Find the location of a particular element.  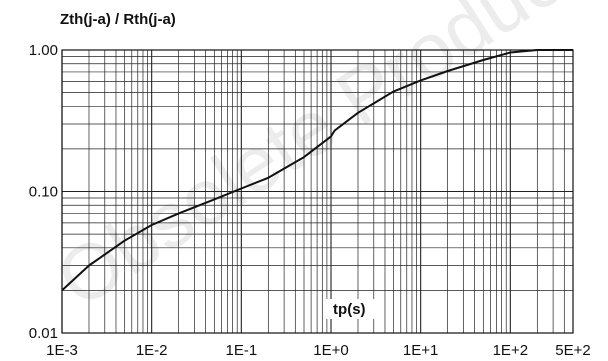

y-tick-label: 0.01 is located at coordinates (43, 333).